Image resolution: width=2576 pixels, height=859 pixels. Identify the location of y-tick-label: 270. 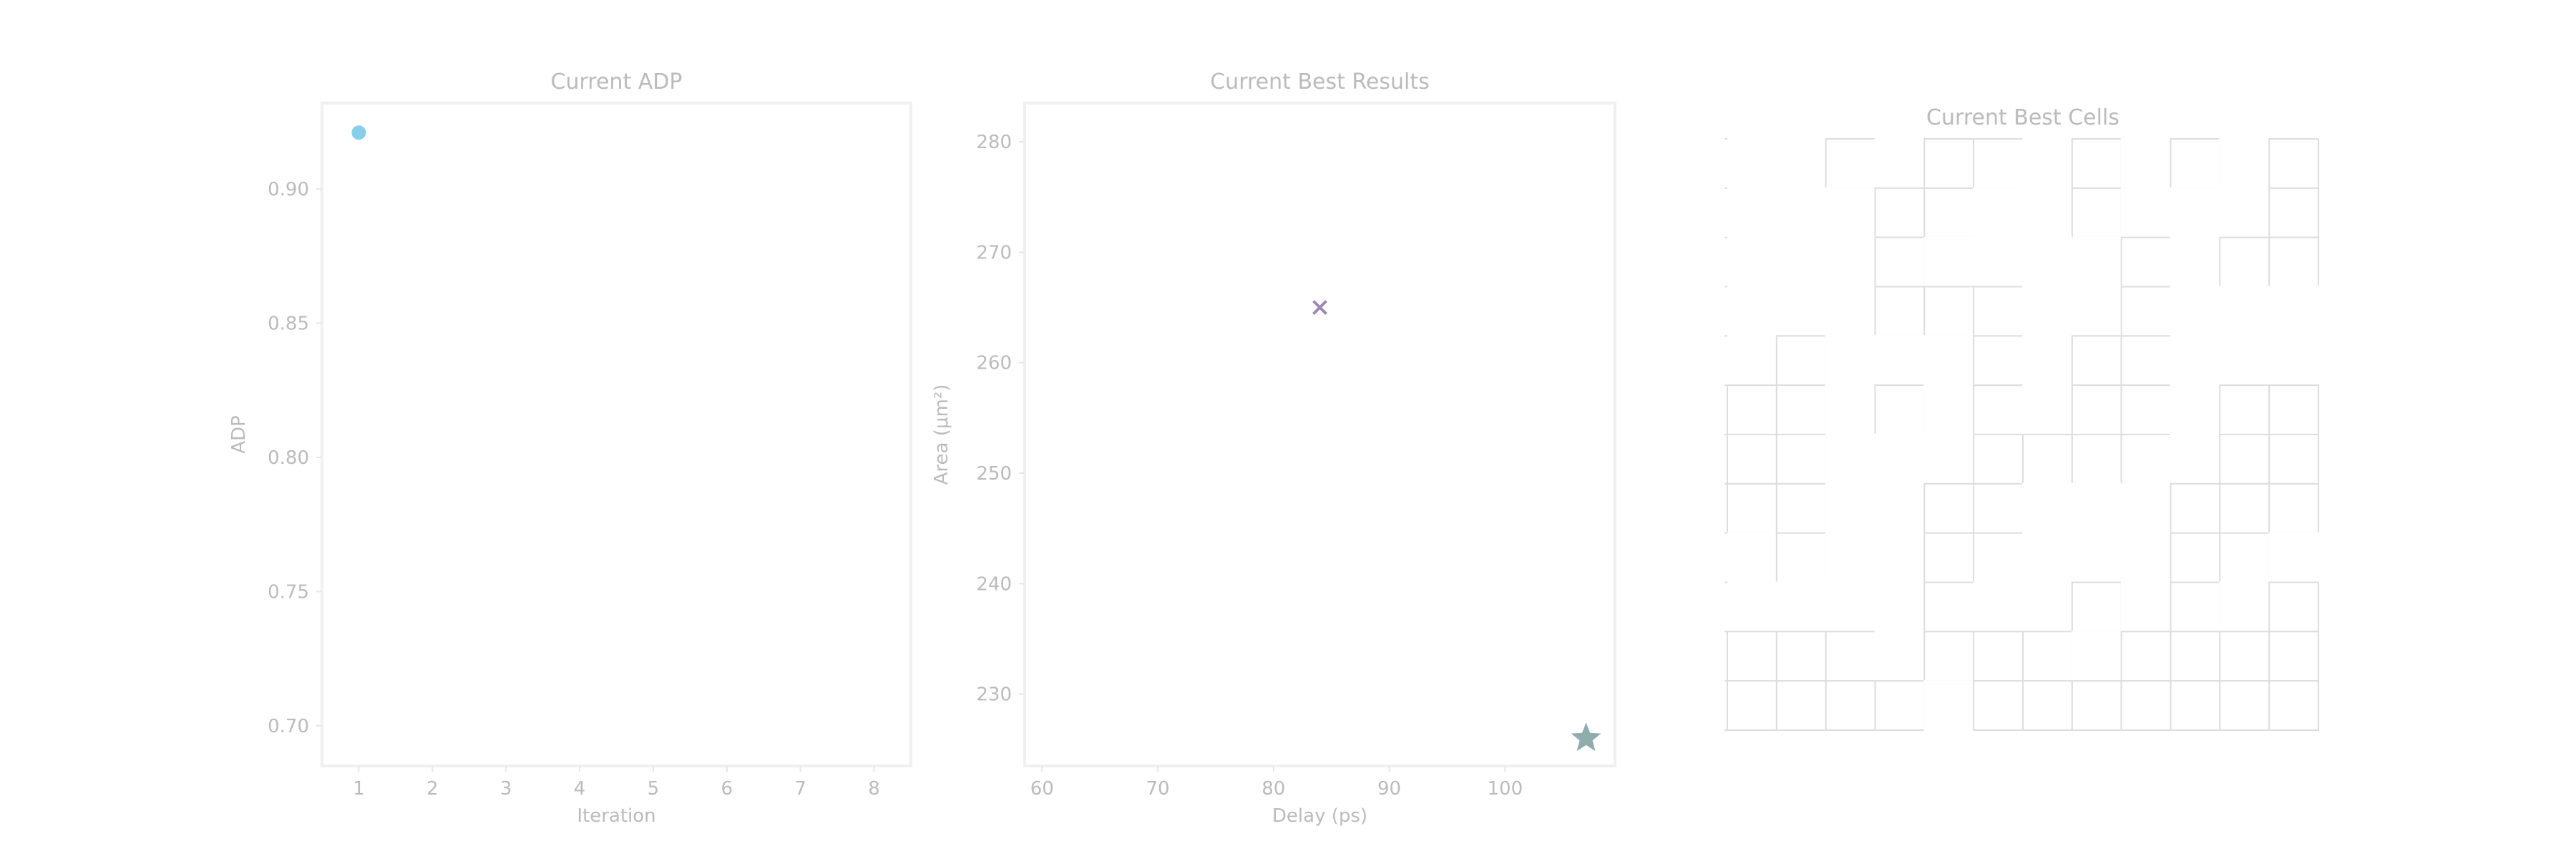
(994, 252).